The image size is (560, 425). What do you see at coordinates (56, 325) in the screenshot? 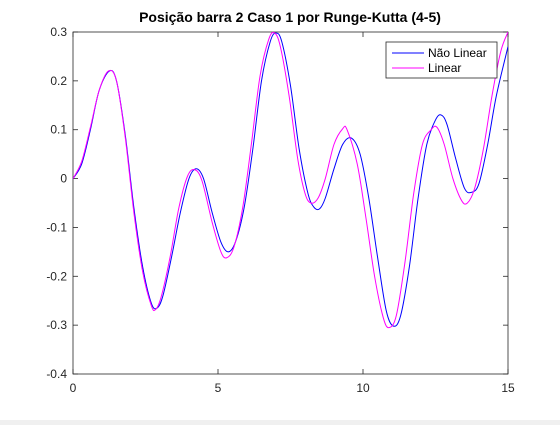
I see `y-tick-label: -0.3` at bounding box center [56, 325].